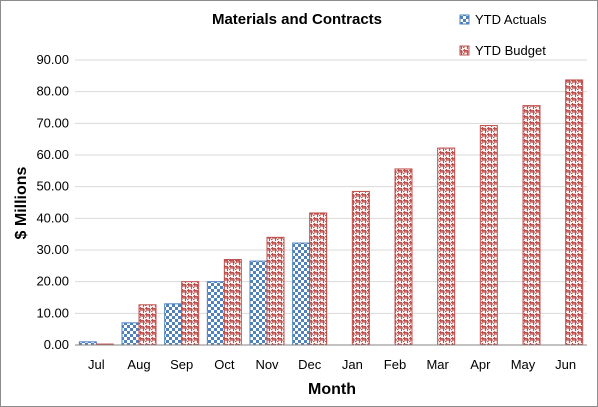 The width and height of the screenshot is (598, 407). What do you see at coordinates (52, 281) in the screenshot?
I see `y-tick-label: 20.00` at bounding box center [52, 281].